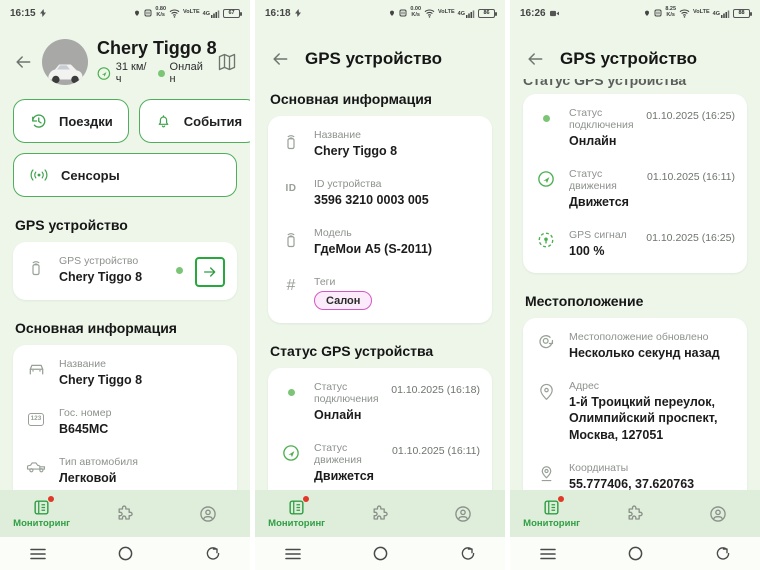 Image resolution: width=760 pixels, height=570 pixels. I want to click on trips-button-label: Поездки, so click(86, 121).